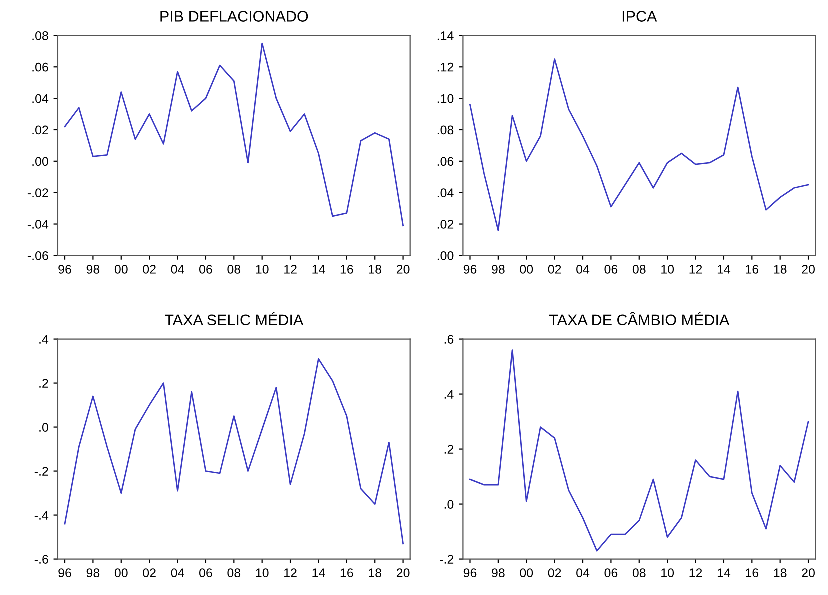  Describe the element at coordinates (446, 67) in the screenshot. I see `y-tick-label: .12` at that location.